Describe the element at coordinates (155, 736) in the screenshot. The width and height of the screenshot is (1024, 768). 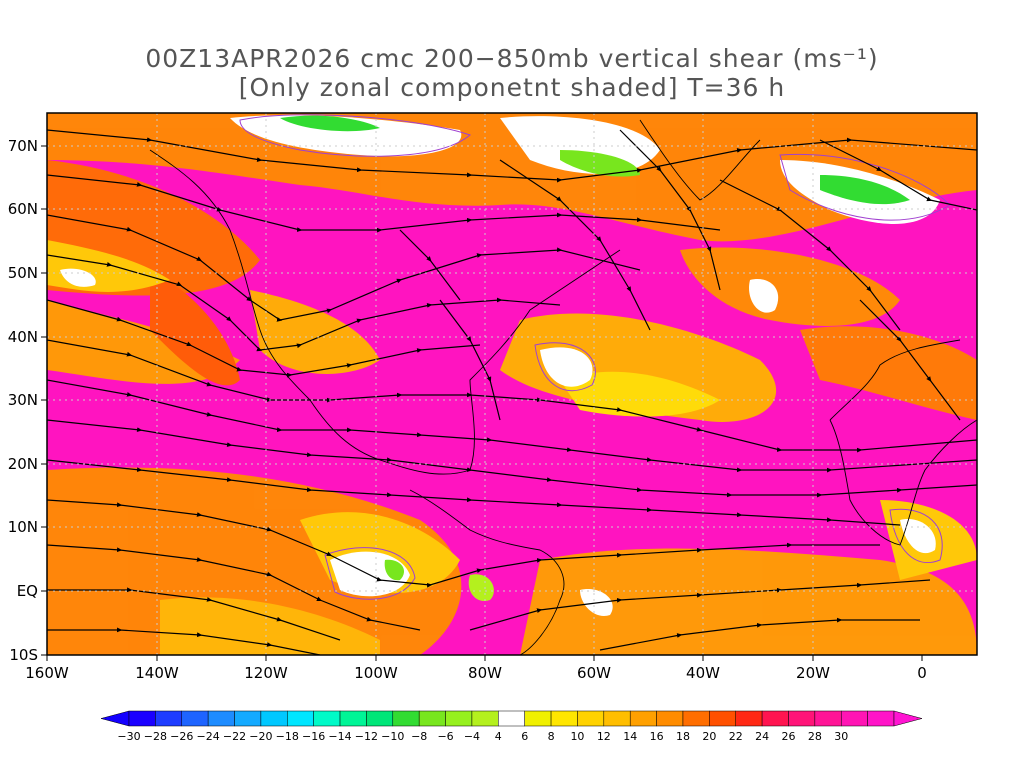
I see `colorbar-label: −28` at that location.